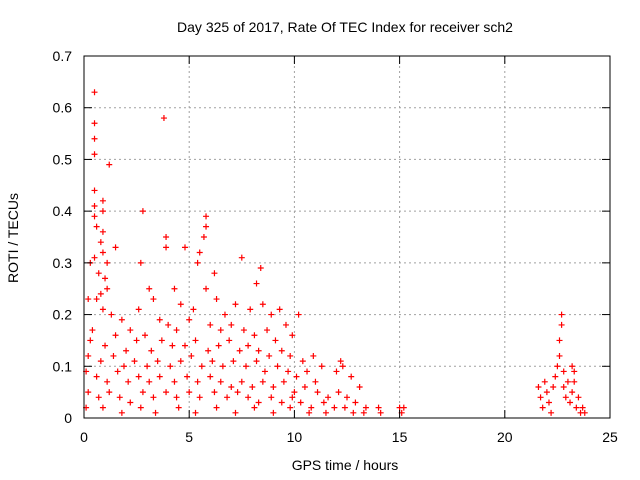  I want to click on x-tick-label: 25, so click(610, 437).